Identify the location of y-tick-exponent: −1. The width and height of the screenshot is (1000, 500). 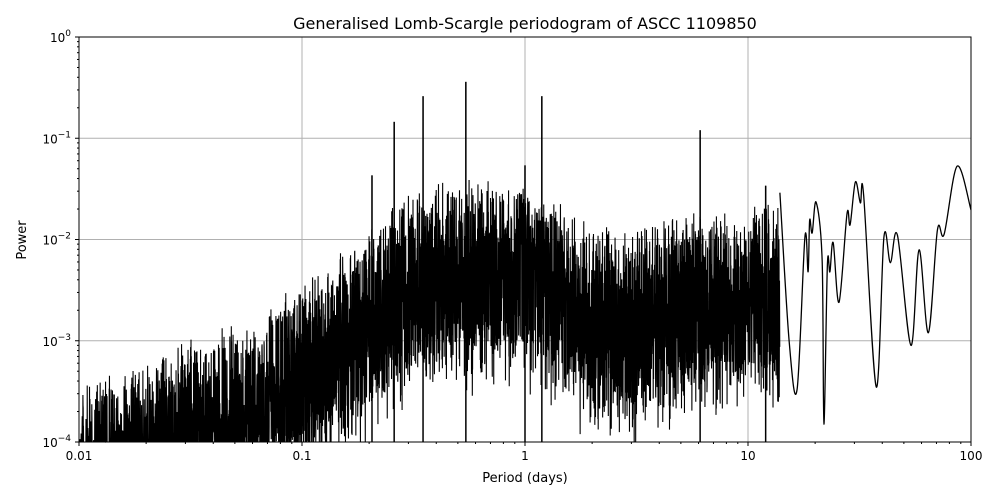
(64, 135).